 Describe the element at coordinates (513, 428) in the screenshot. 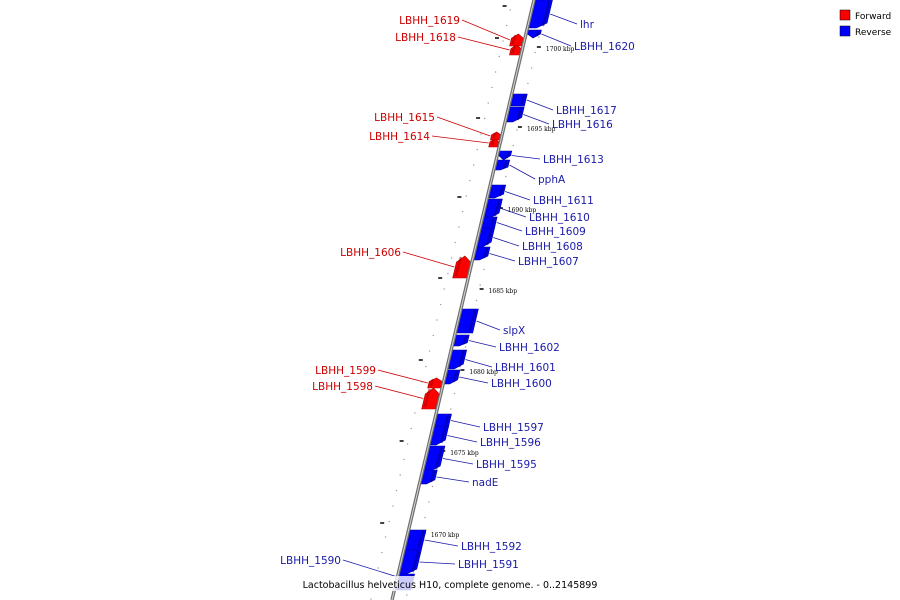

I see `gene-label-LBHH_1597: LBHH_1597` at that location.